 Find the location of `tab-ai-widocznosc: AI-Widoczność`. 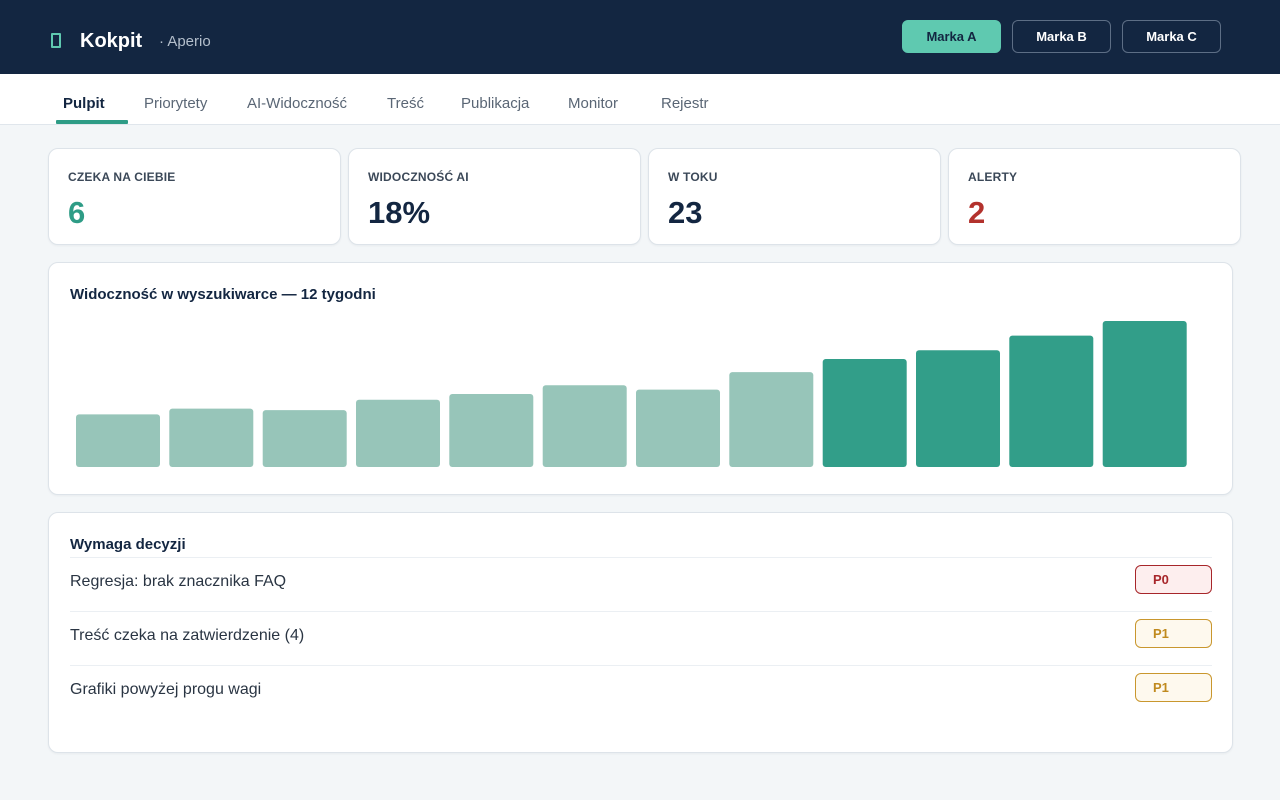

tab-ai-widocznosc: AI-Widoczność is located at coordinates (297, 103).